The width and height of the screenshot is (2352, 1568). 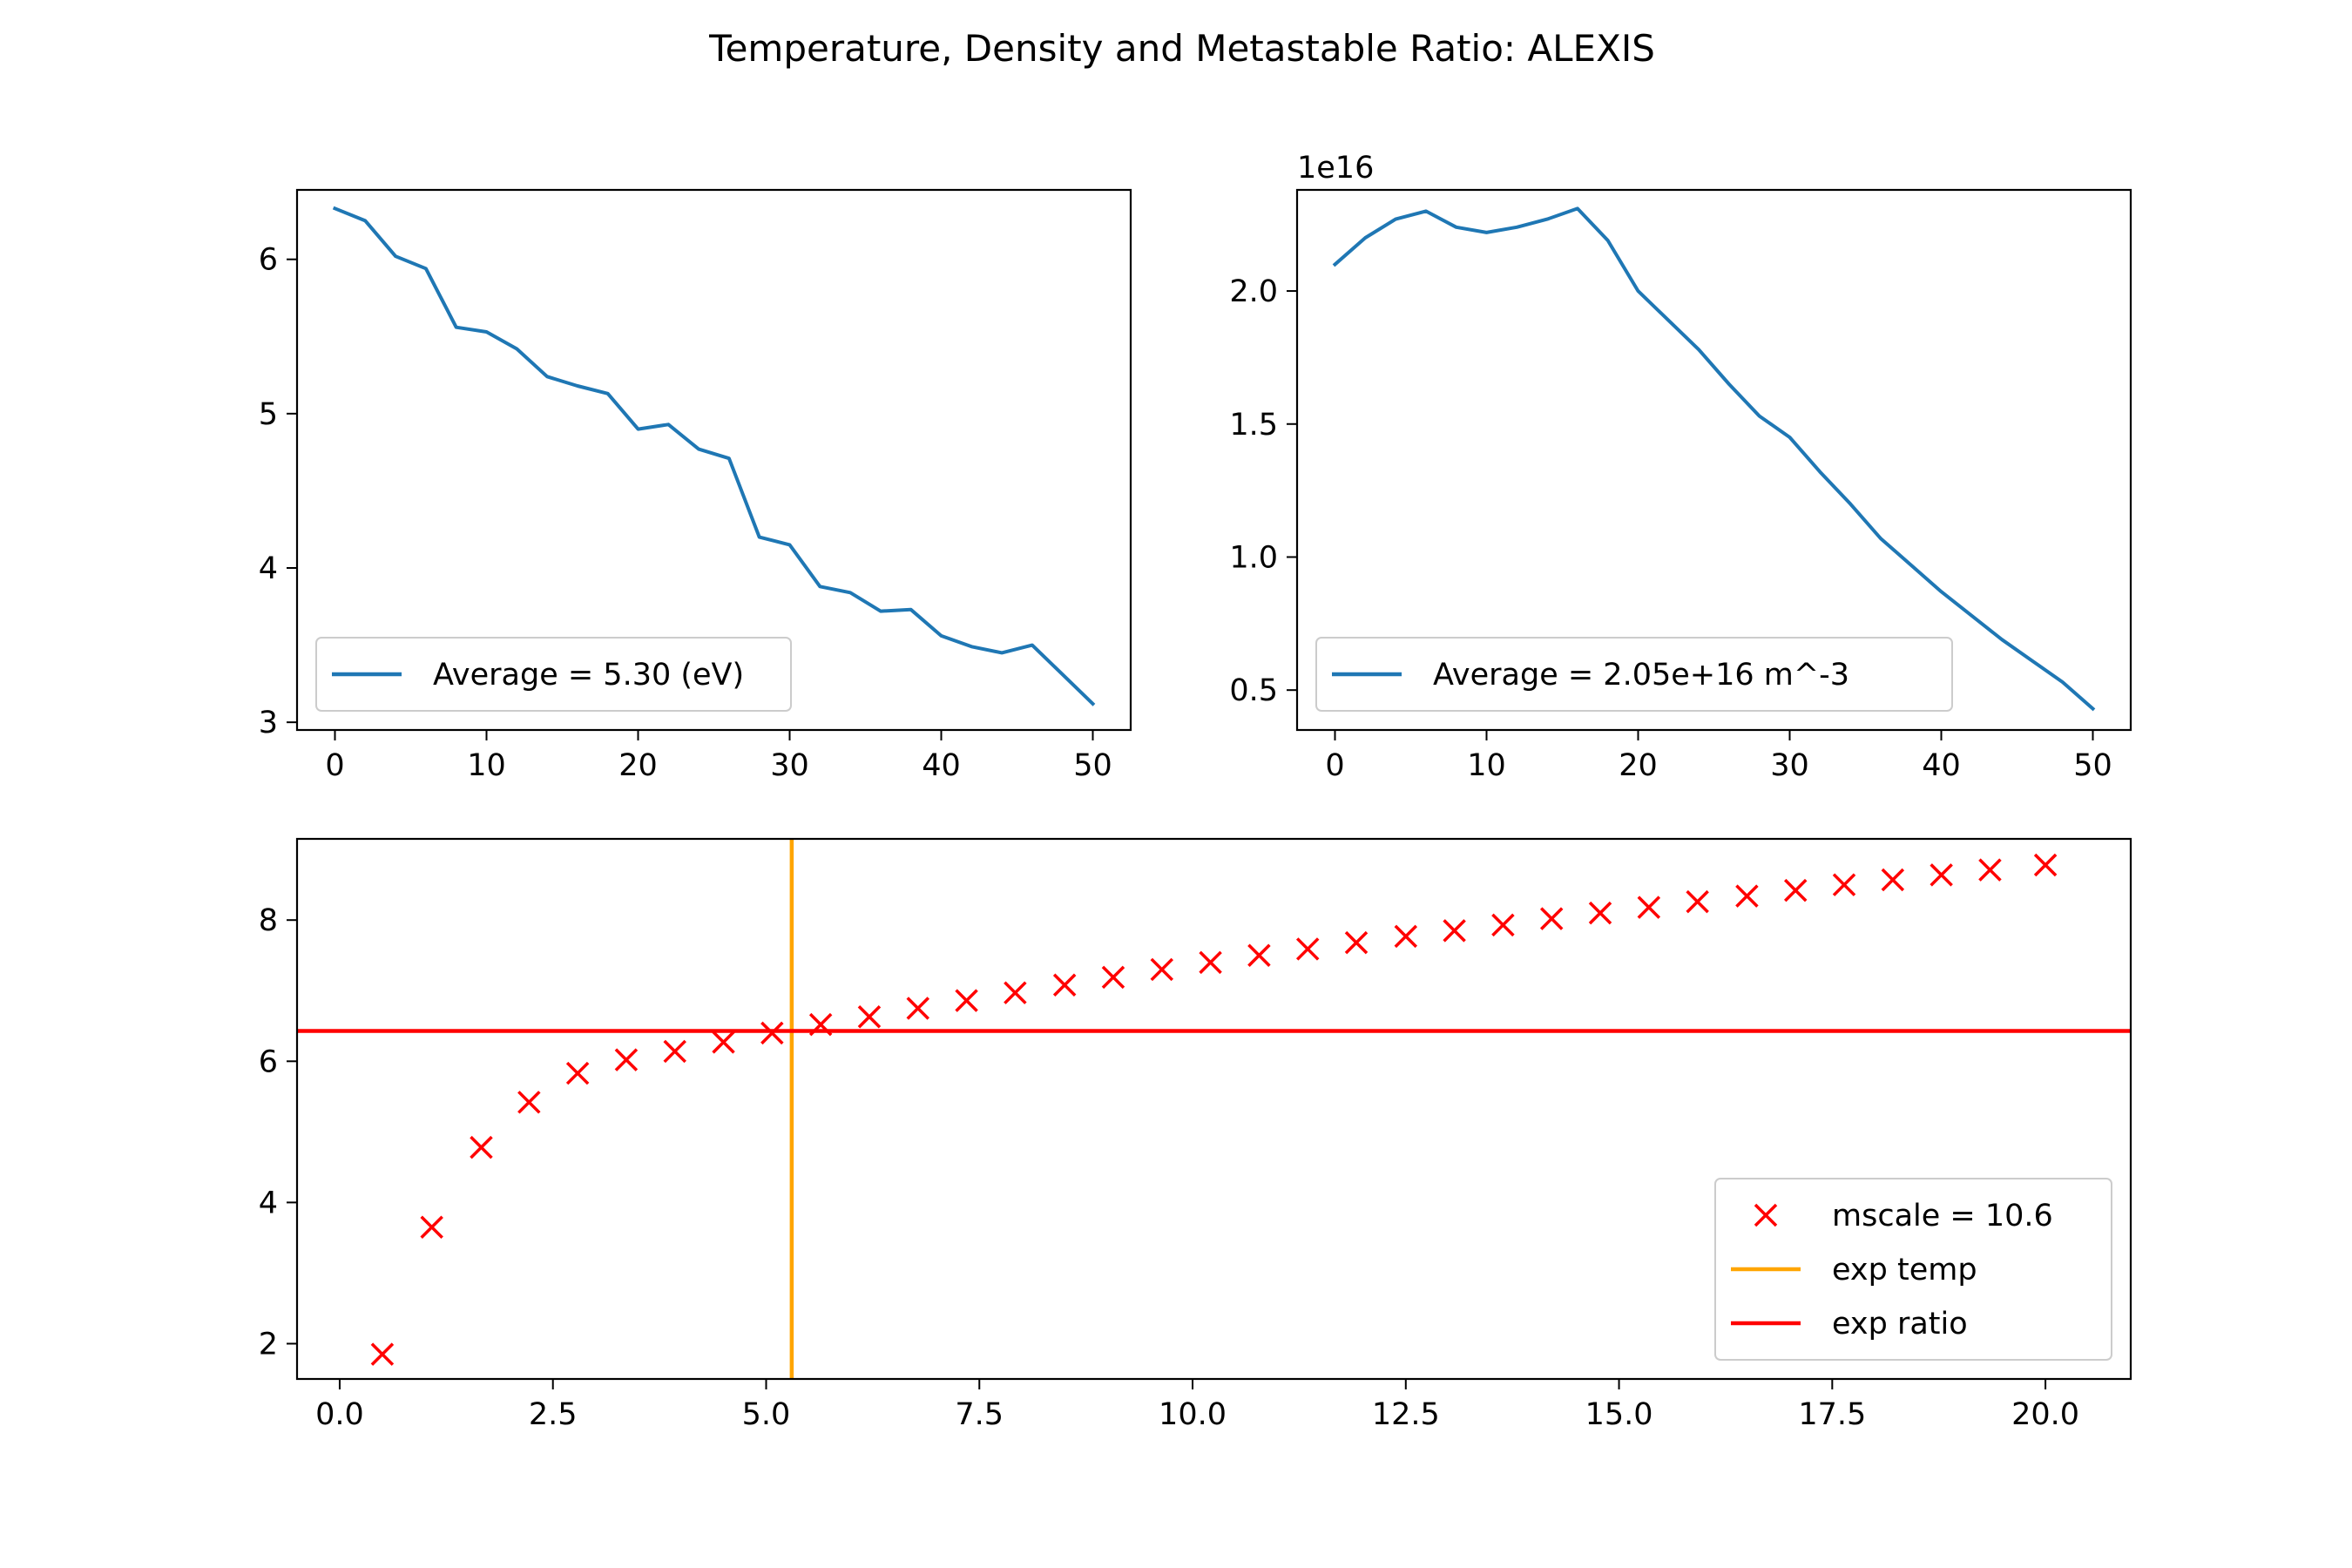 What do you see at coordinates (1789, 766) in the screenshot?
I see `density-x-tick-label: 30` at bounding box center [1789, 766].